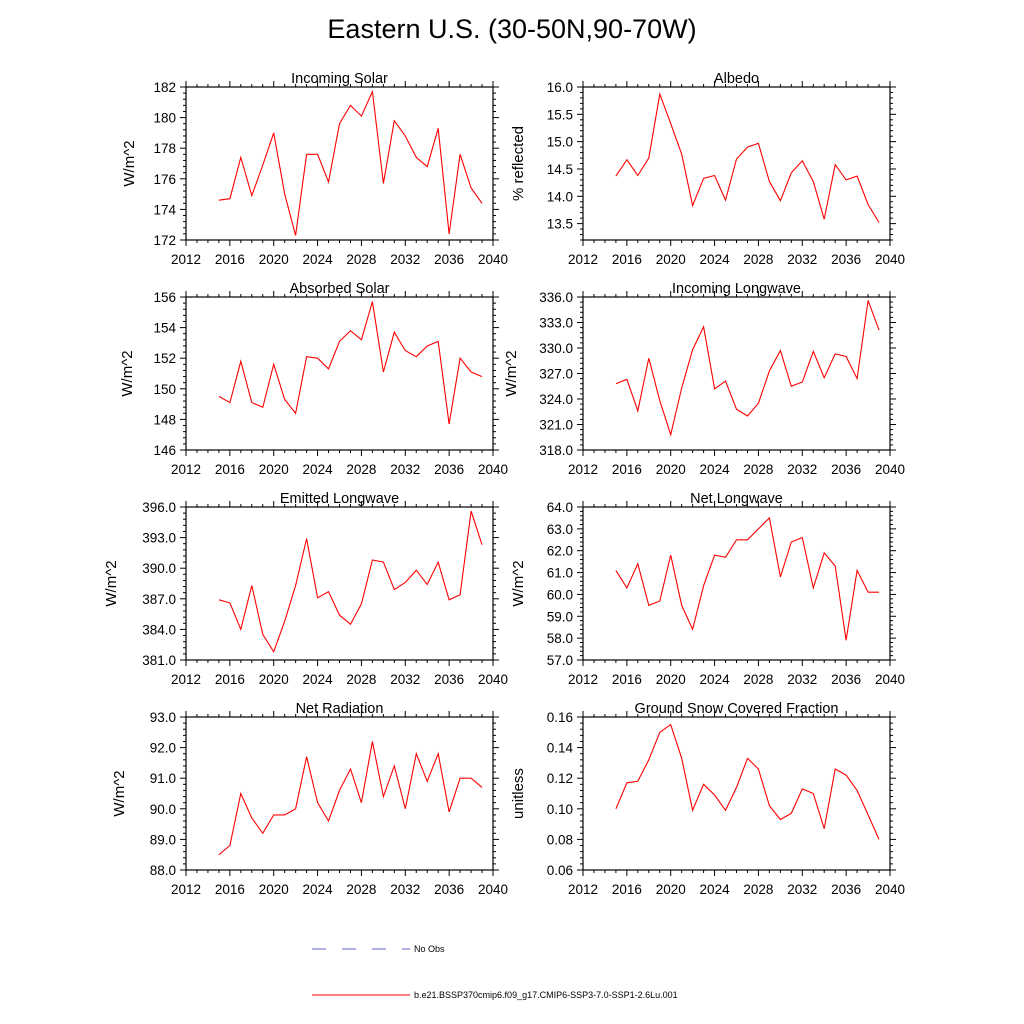 The width and height of the screenshot is (1024, 1024). Describe the element at coordinates (560, 638) in the screenshot. I see `y-tick-label: 58.0` at that location.